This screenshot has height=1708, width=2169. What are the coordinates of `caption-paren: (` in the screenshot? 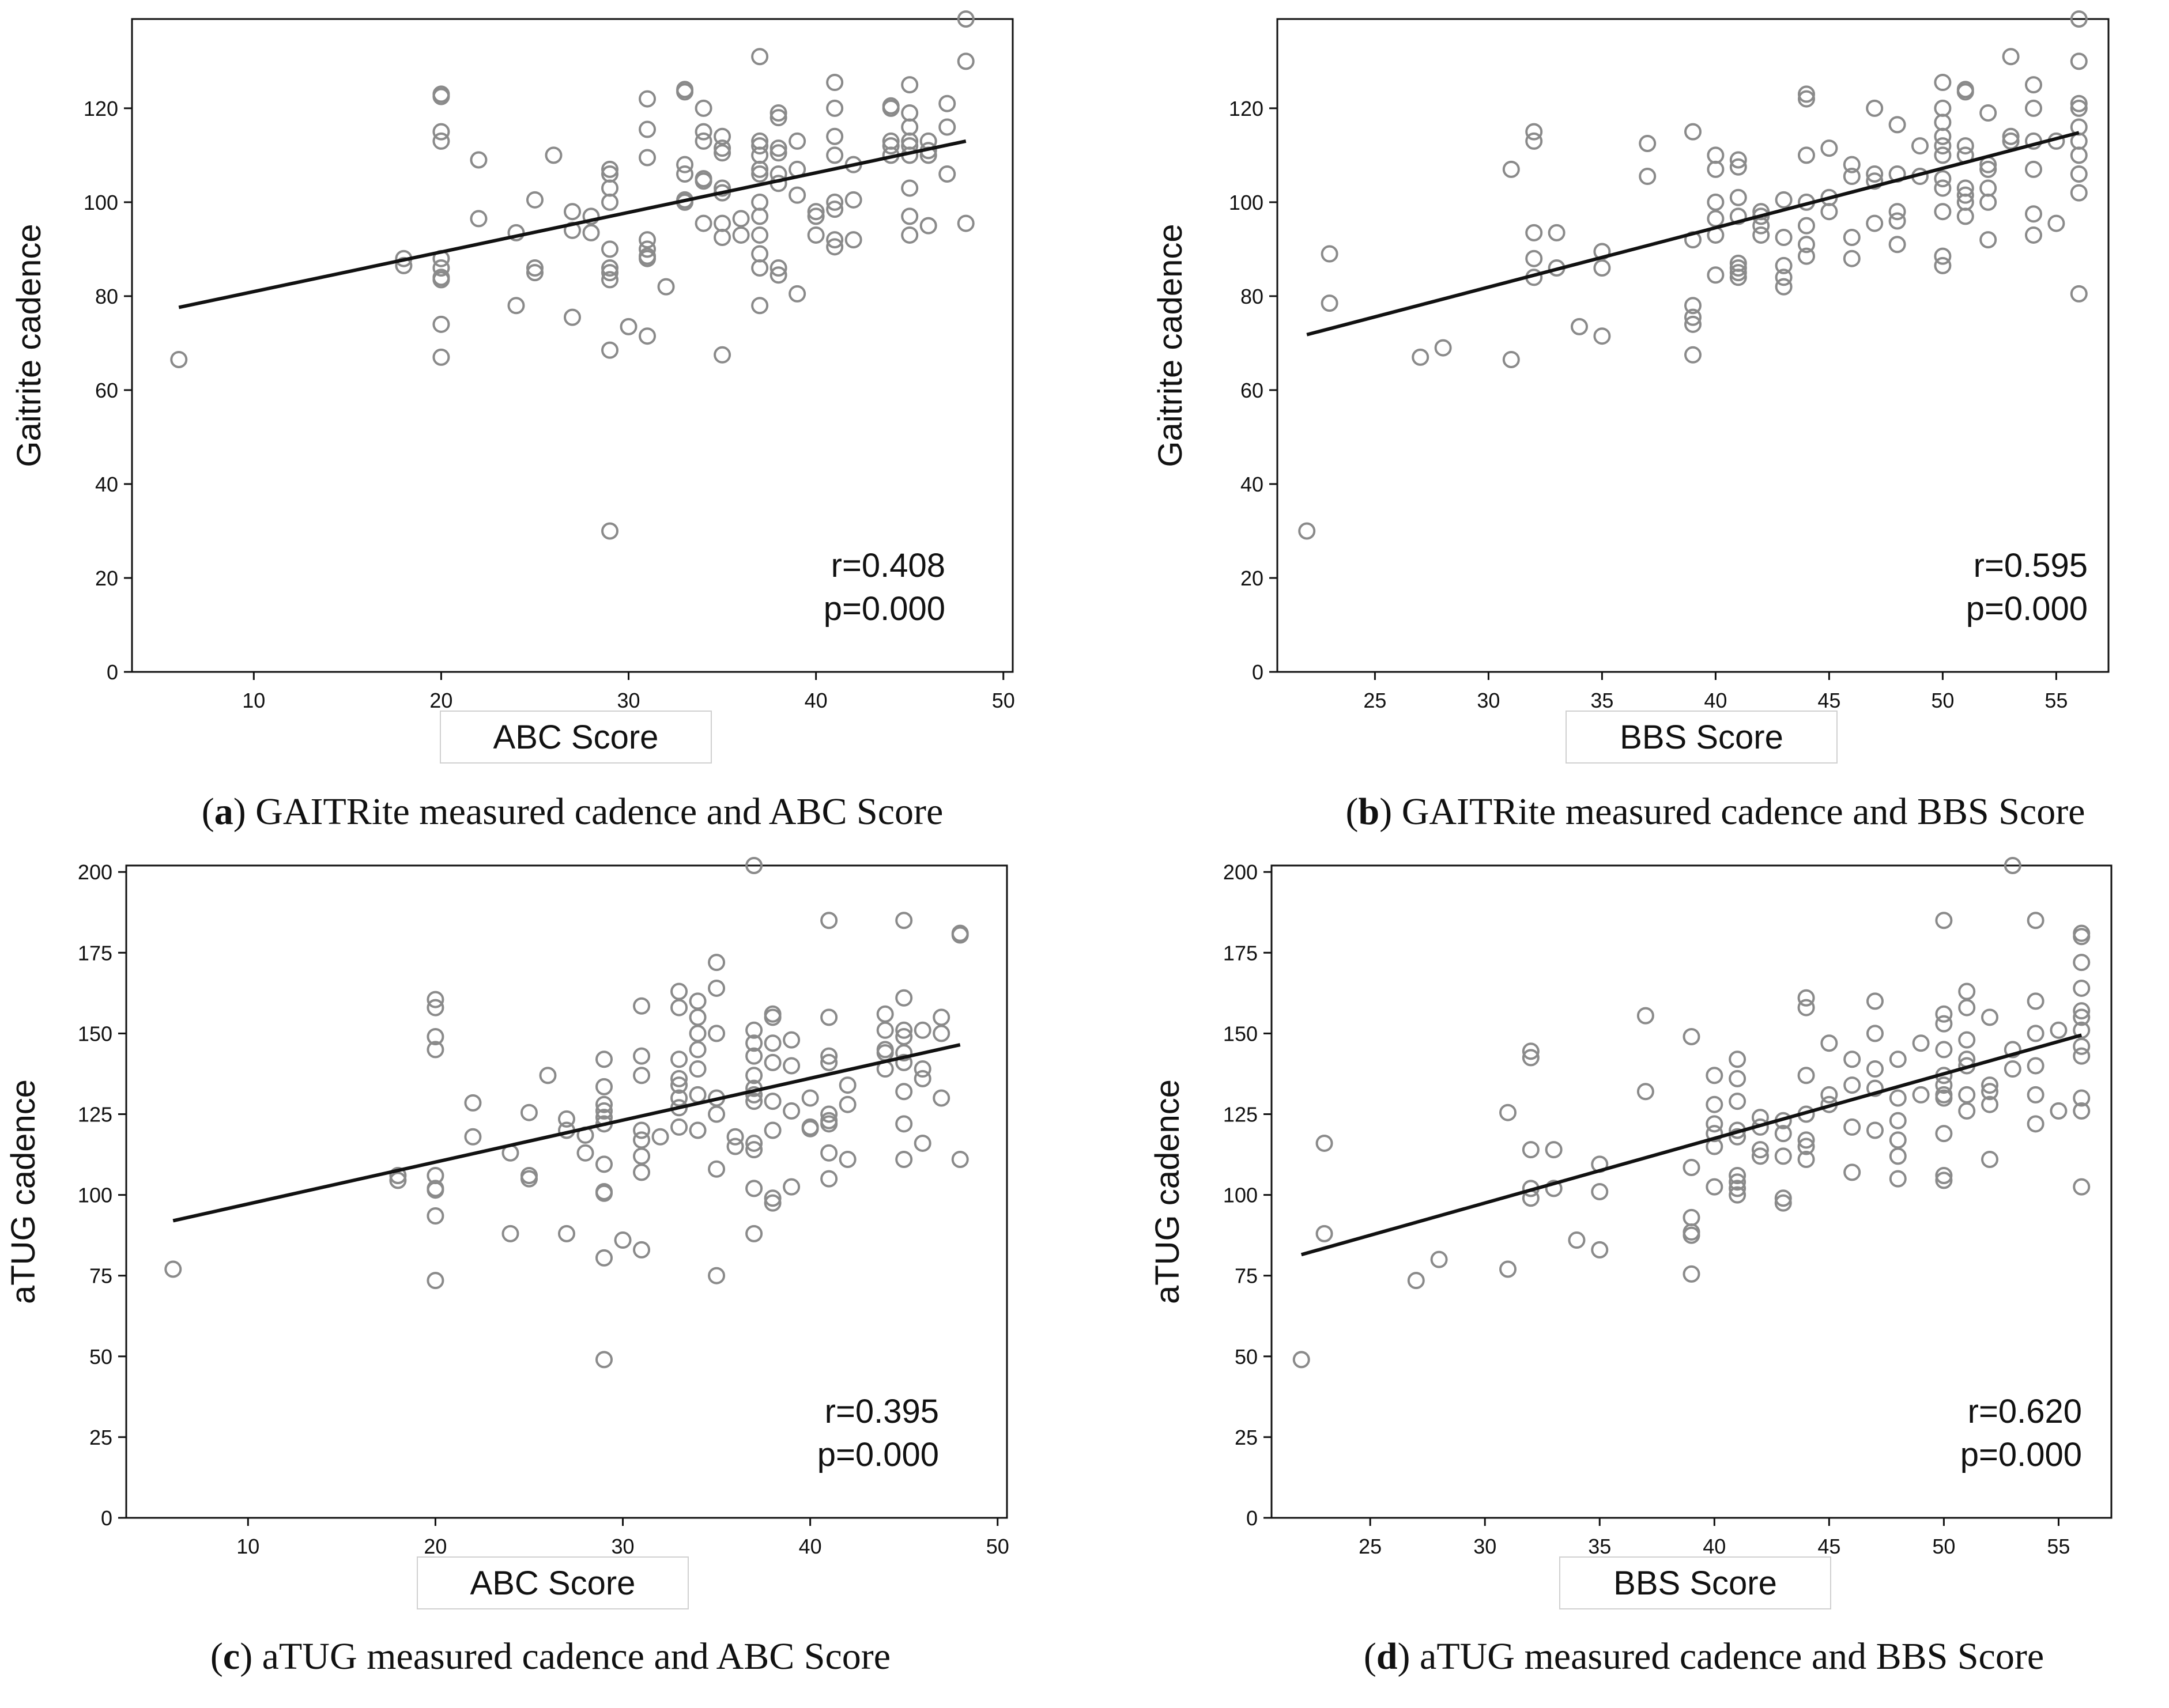 It's located at (1370, 1656).